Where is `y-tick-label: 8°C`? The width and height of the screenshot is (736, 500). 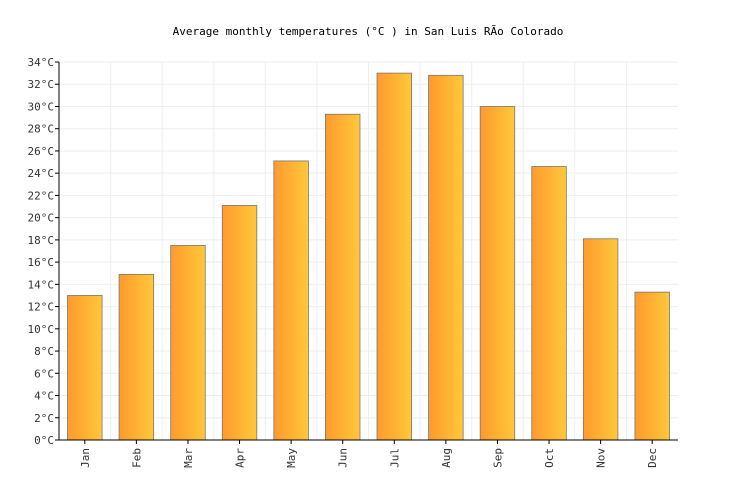
y-tick-label: 8°C is located at coordinates (44, 351).